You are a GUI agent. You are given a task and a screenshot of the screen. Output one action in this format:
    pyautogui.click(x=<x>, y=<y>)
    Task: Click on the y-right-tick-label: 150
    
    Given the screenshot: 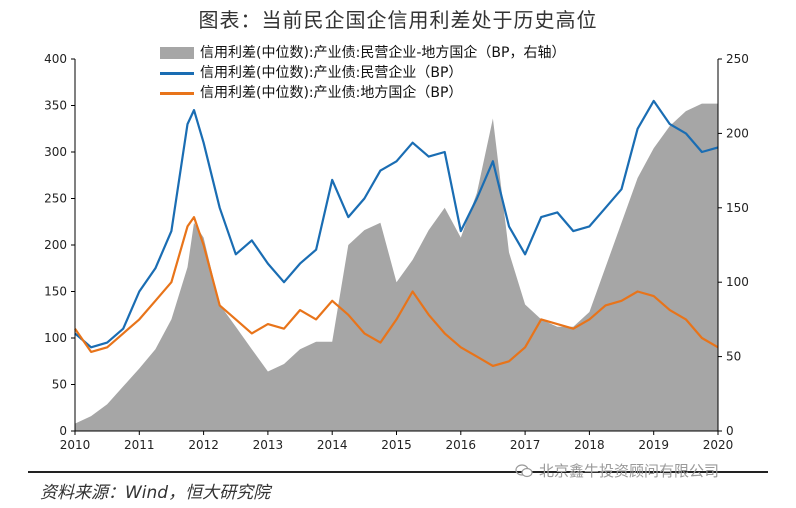 What is the action you would take?
    pyautogui.click(x=737, y=208)
    